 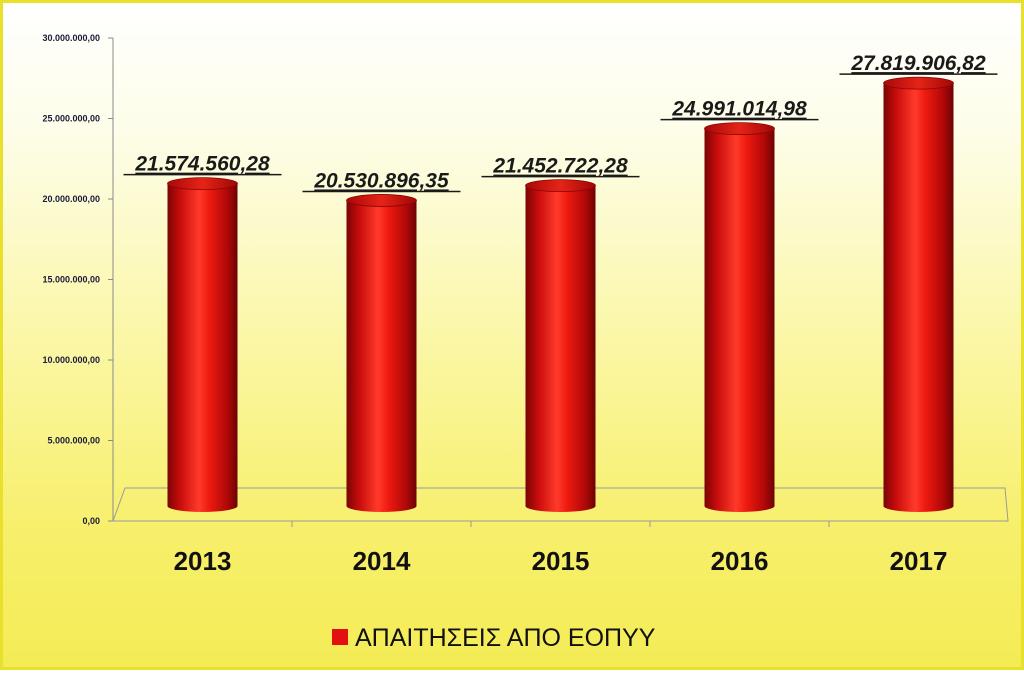 I want to click on data-label: 21.574.560,28, so click(x=202, y=164).